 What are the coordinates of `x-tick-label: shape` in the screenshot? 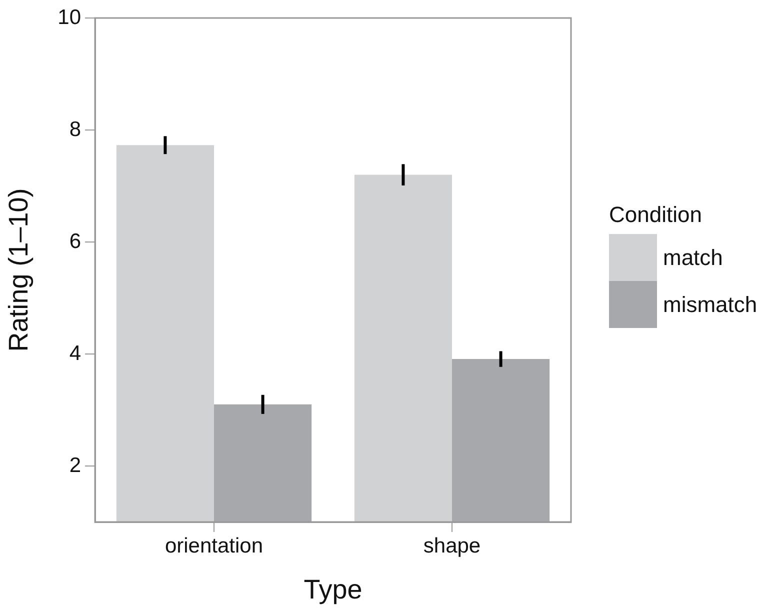 It's located at (452, 546).